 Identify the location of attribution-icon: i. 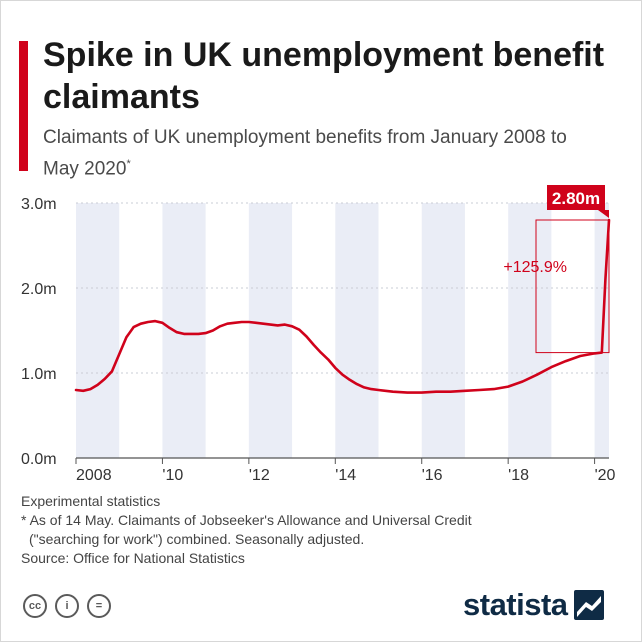
(67, 606).